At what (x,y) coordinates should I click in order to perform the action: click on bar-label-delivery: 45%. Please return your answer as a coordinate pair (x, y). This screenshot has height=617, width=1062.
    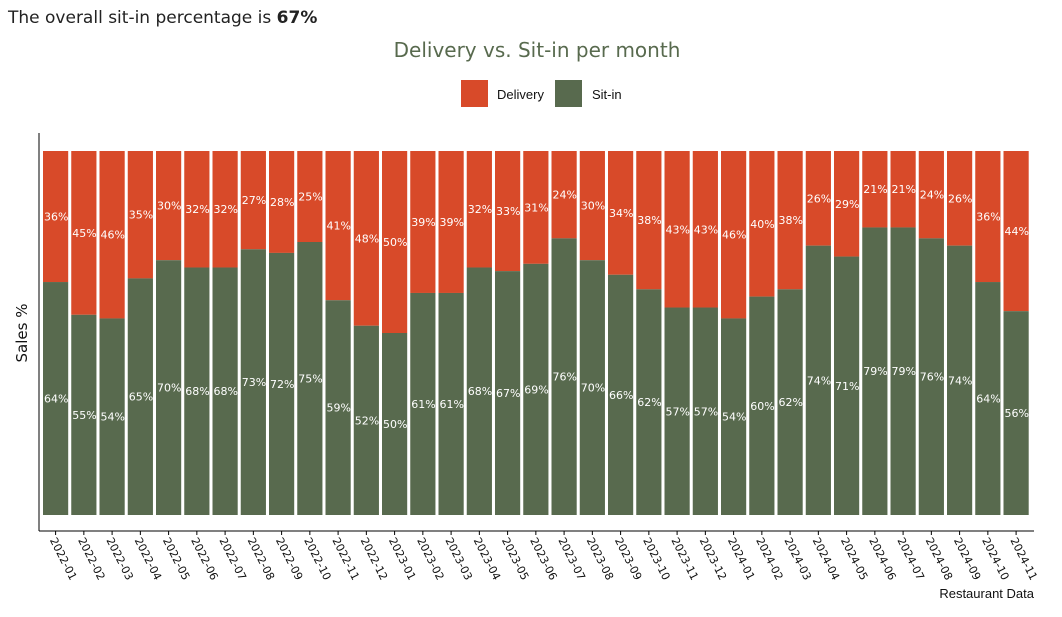
    Looking at the image, I should click on (84, 233).